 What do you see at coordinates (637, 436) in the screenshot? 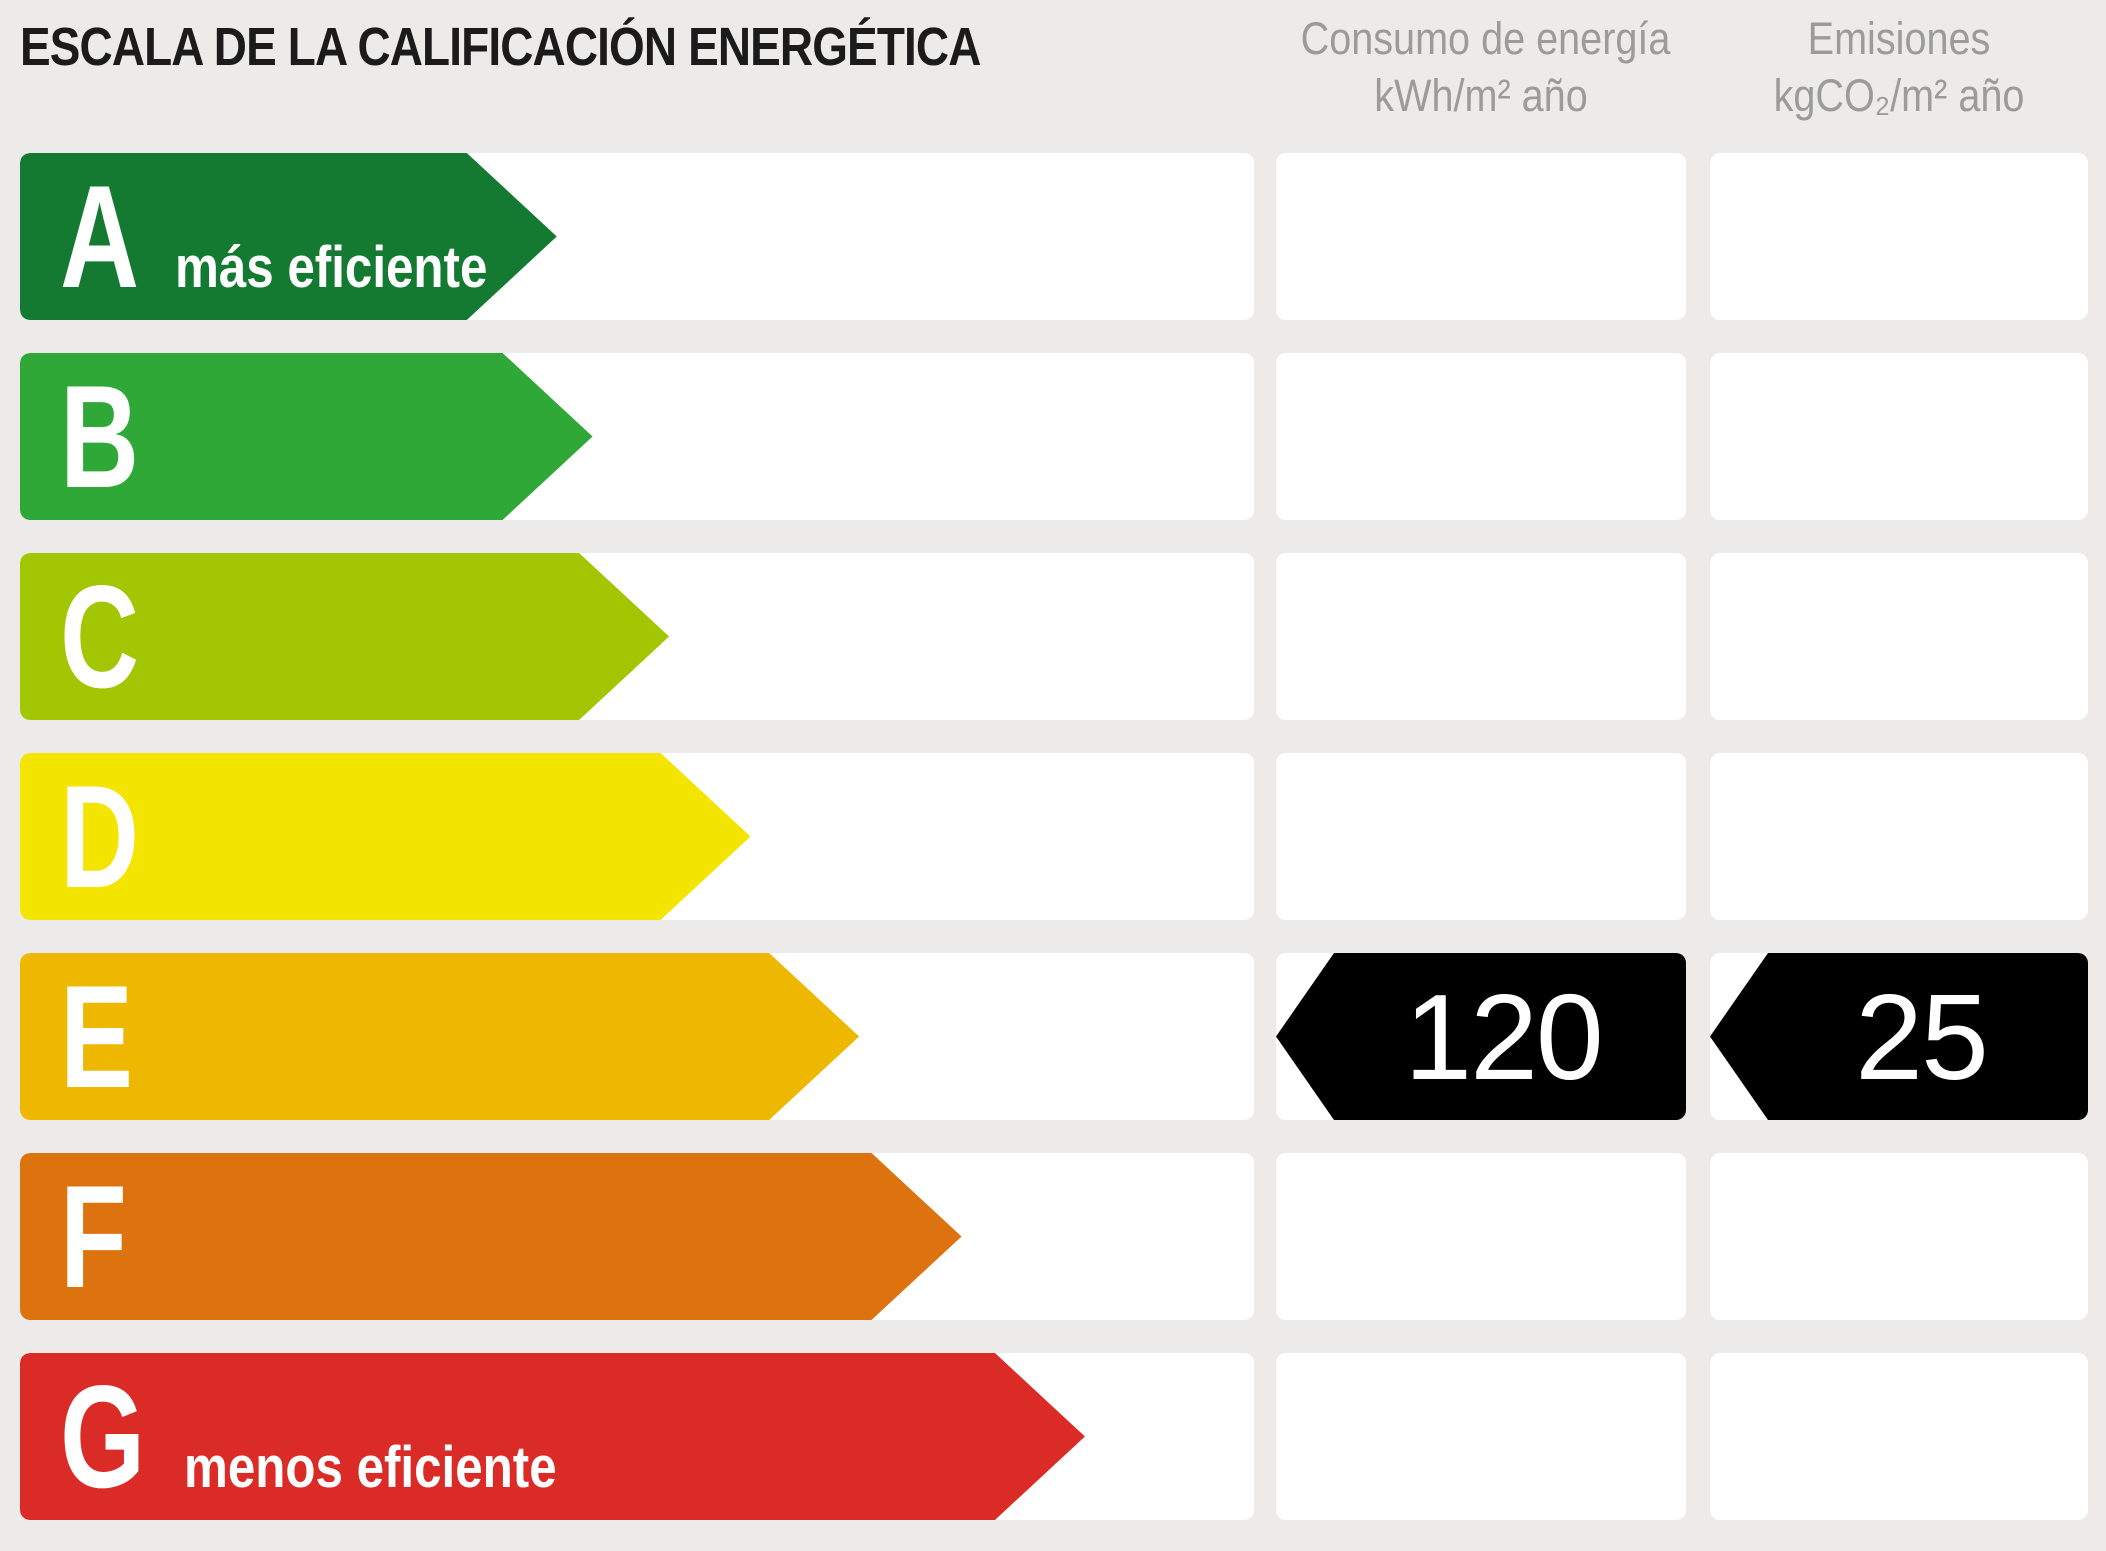
I see `rating-track-b: B` at bounding box center [637, 436].